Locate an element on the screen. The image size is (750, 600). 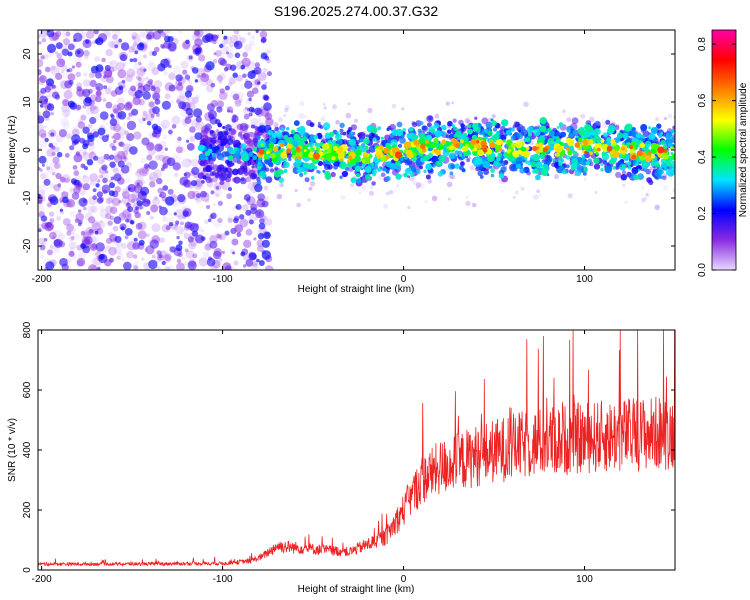
spectrogram-xtick-label: -100 is located at coordinates (223, 279).